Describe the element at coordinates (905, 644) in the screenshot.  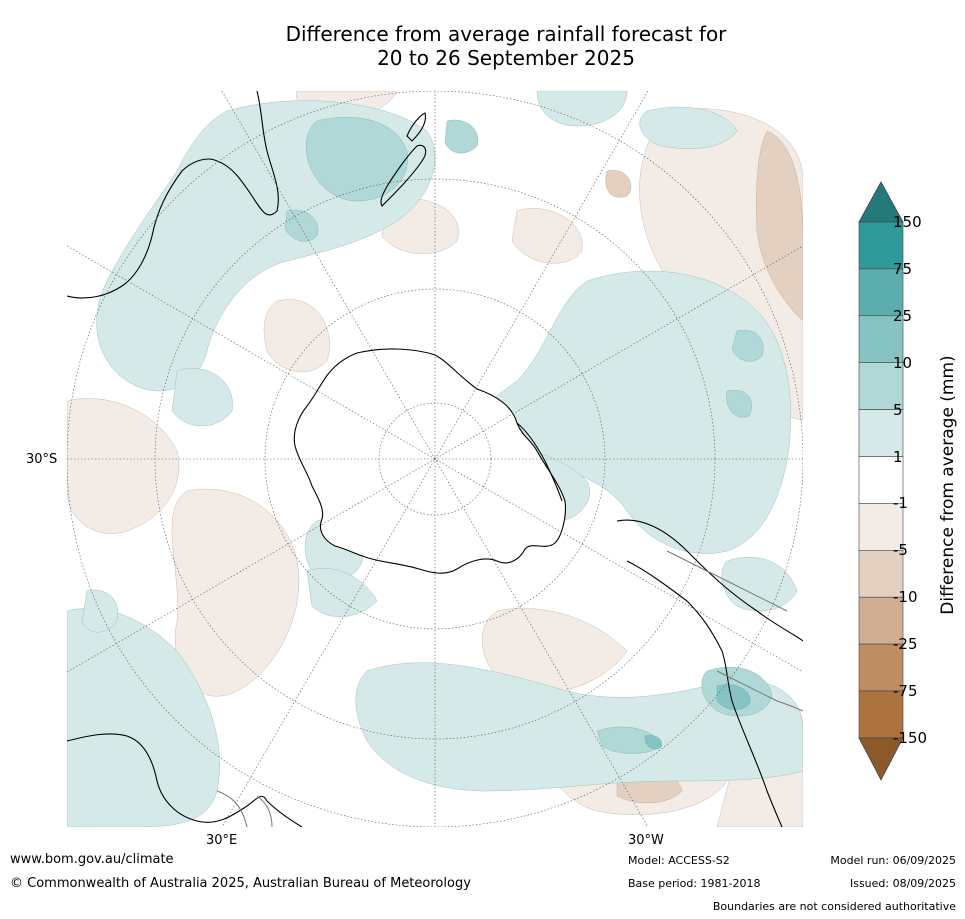
I see `legend-tick-label: -25` at that location.